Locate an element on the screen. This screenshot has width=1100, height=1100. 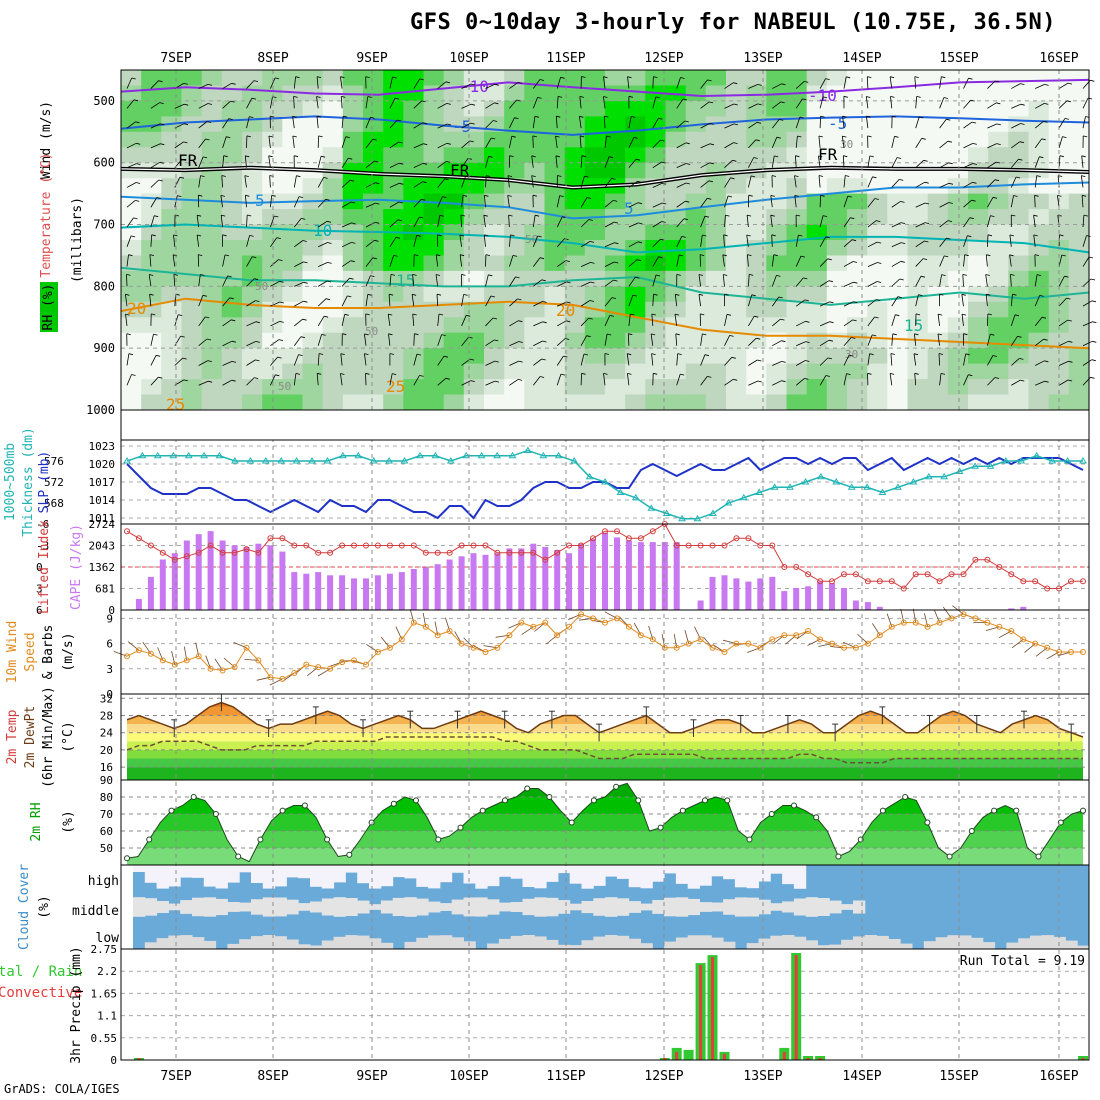
precip-unit: 3hr Precip (mm) is located at coordinates (76, 1004).